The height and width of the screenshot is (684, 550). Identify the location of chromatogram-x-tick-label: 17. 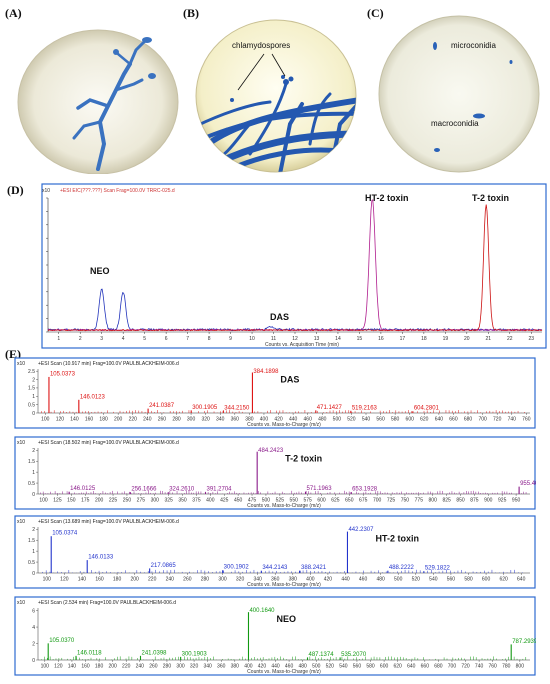
(403, 339).